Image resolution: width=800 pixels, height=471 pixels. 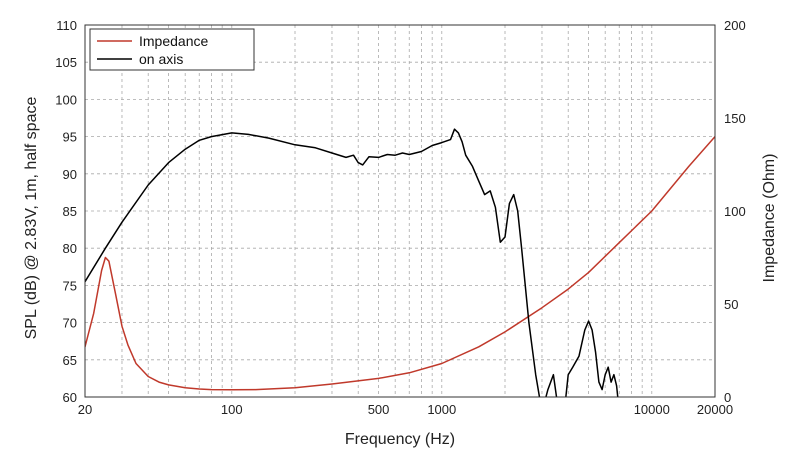 I want to click on y-axis-left-title: SPL (dB) @ 2.83V, 1m, half space, so click(x=31, y=218).